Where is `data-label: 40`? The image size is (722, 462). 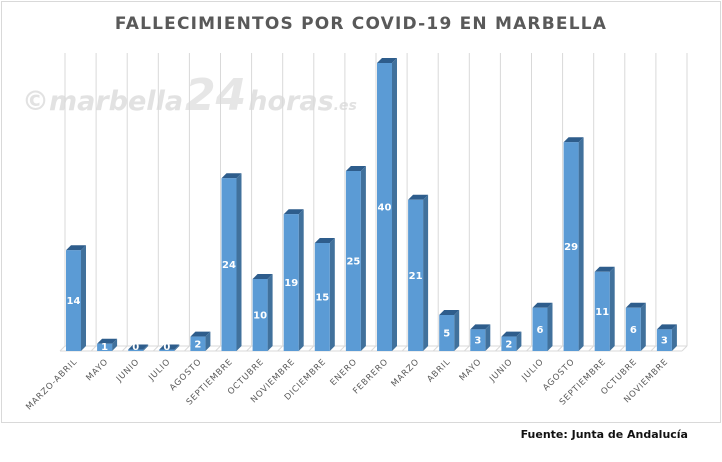 data-label: 40 is located at coordinates (385, 208).